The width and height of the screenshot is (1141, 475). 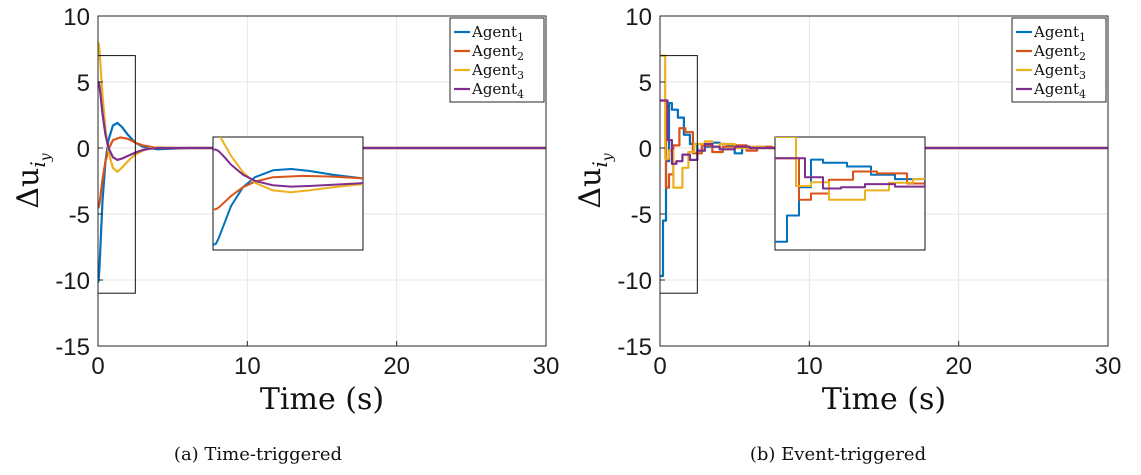 I want to click on series-line-agent4, so click(x=322, y=120).